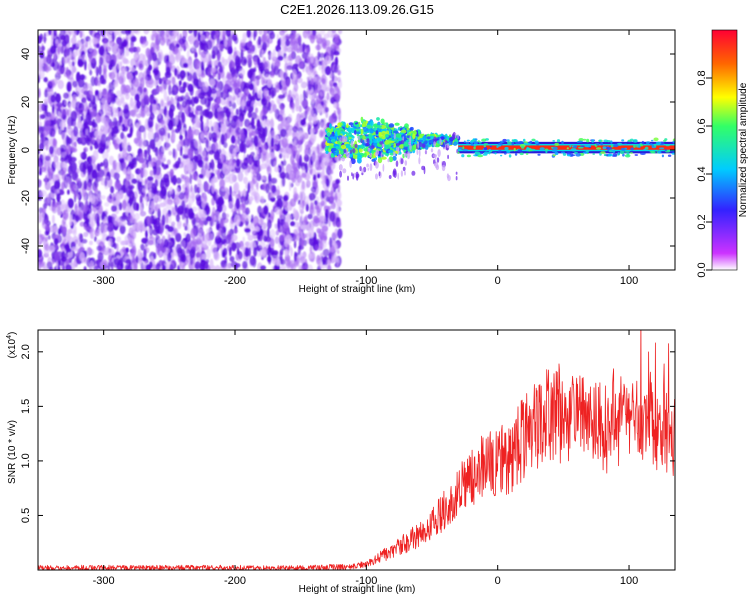  Describe the element at coordinates (104, 281) in the screenshot. I see `spectrogram-x-tick-label: -300` at that location.